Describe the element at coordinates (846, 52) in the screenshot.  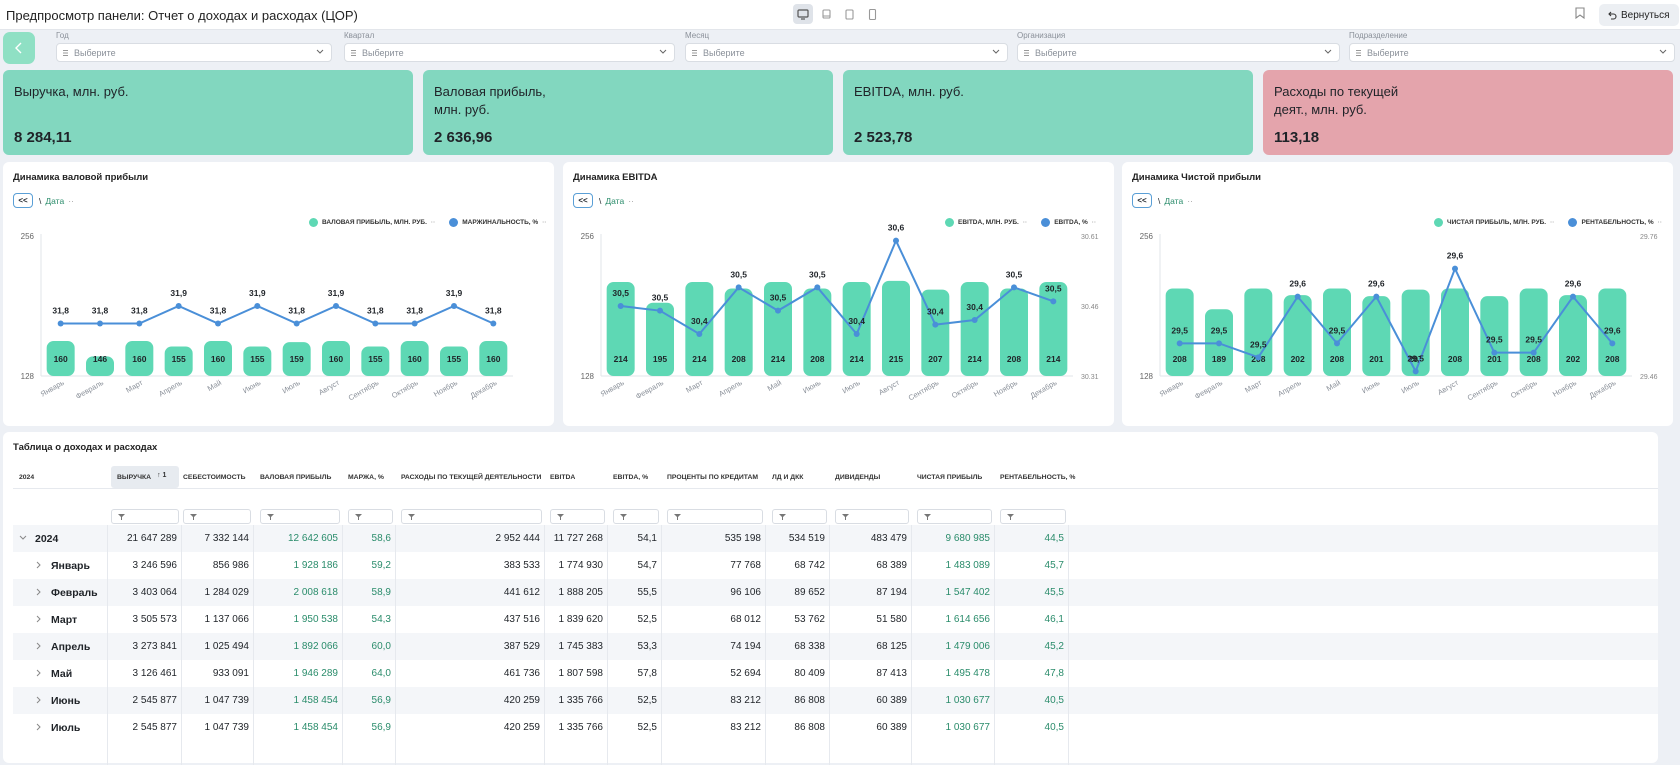
I see `filter-month-select: Выберите` at that location.